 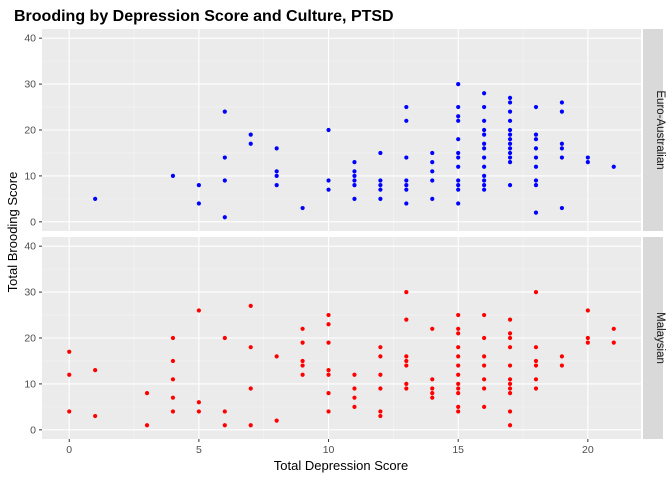 I want to click on y-tick-label: 40, so click(x=30, y=247).